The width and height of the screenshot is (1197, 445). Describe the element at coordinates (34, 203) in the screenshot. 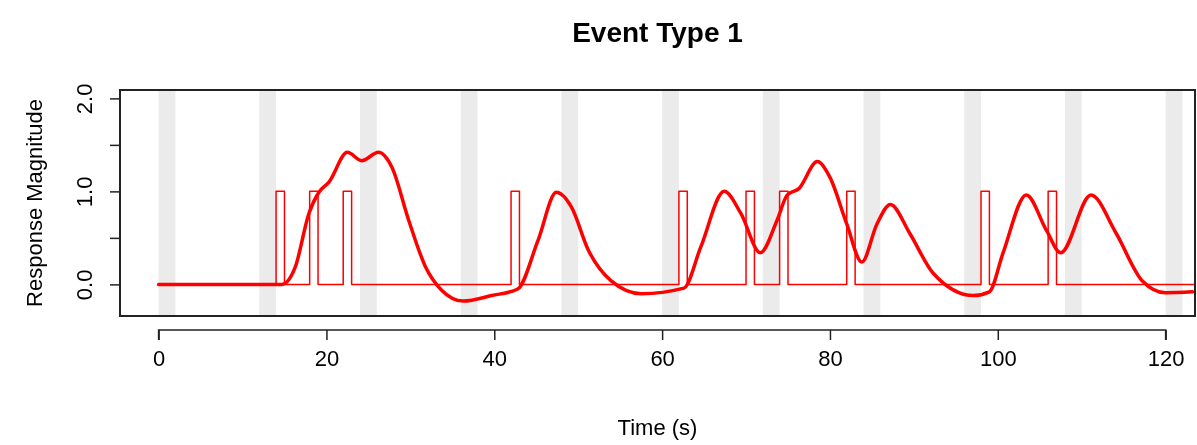

I see `y-axis-title: Response Magnitude` at that location.